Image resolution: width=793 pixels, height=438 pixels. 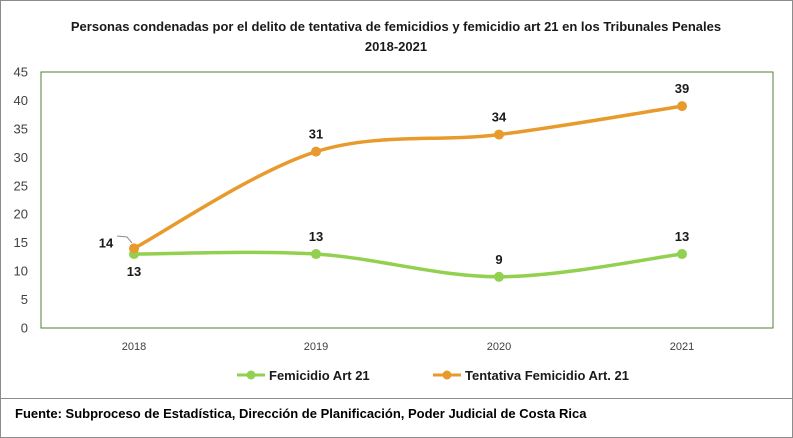 I want to click on label-leader-line, so click(x=124, y=239).